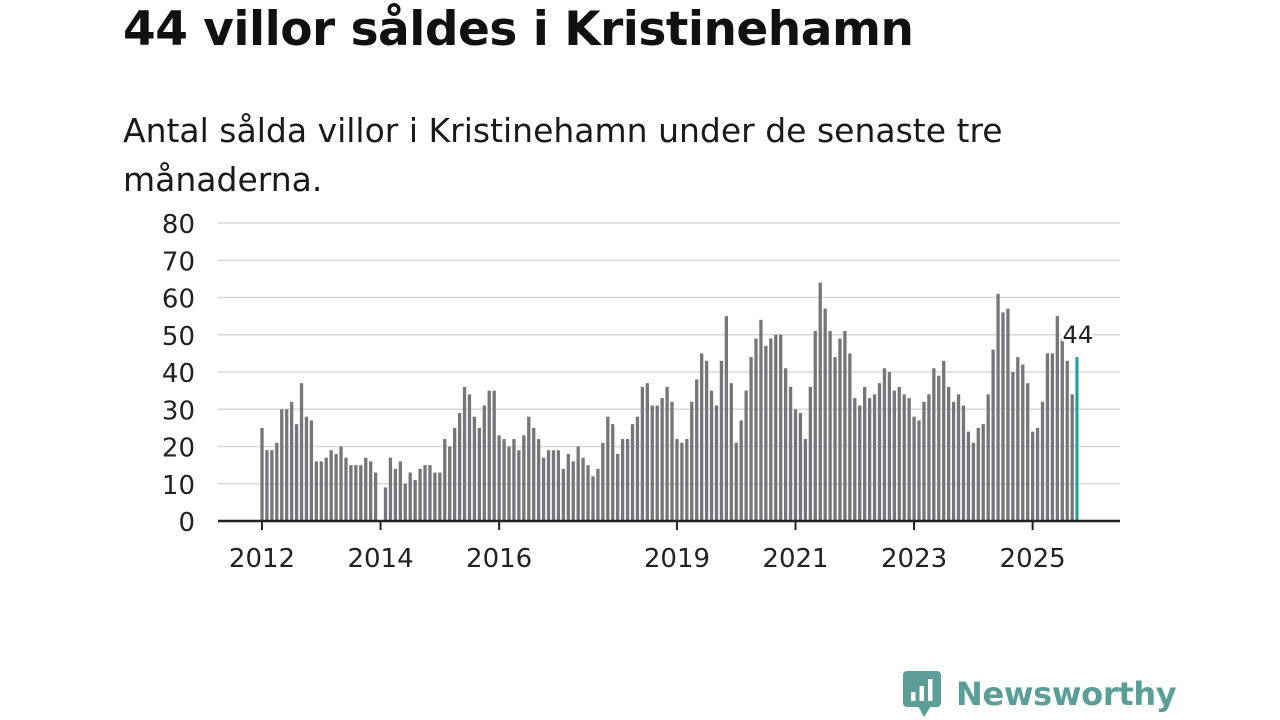 This screenshot has width=1280, height=720. Describe the element at coordinates (178, 225) in the screenshot. I see `y-tick-label: 80` at that location.